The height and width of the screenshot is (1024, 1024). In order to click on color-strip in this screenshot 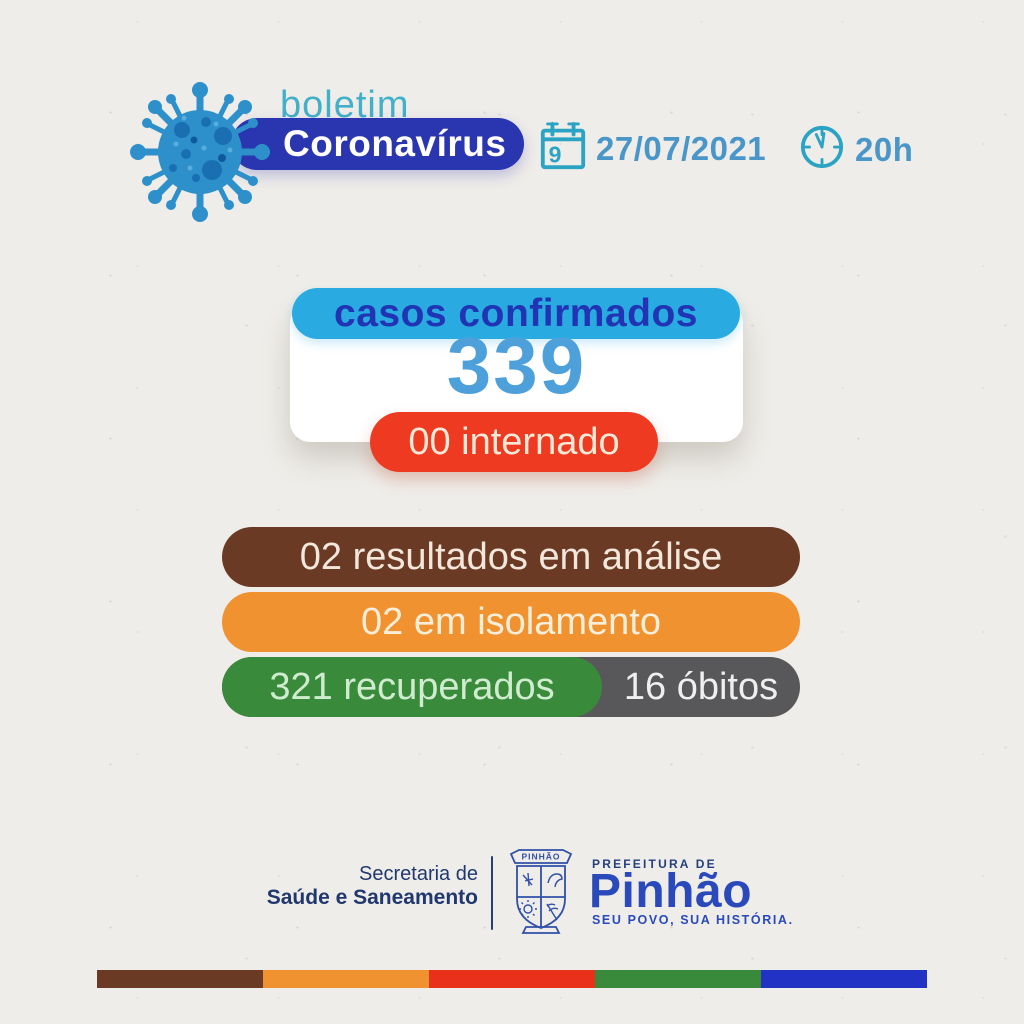, I will do `click(512, 979)`.